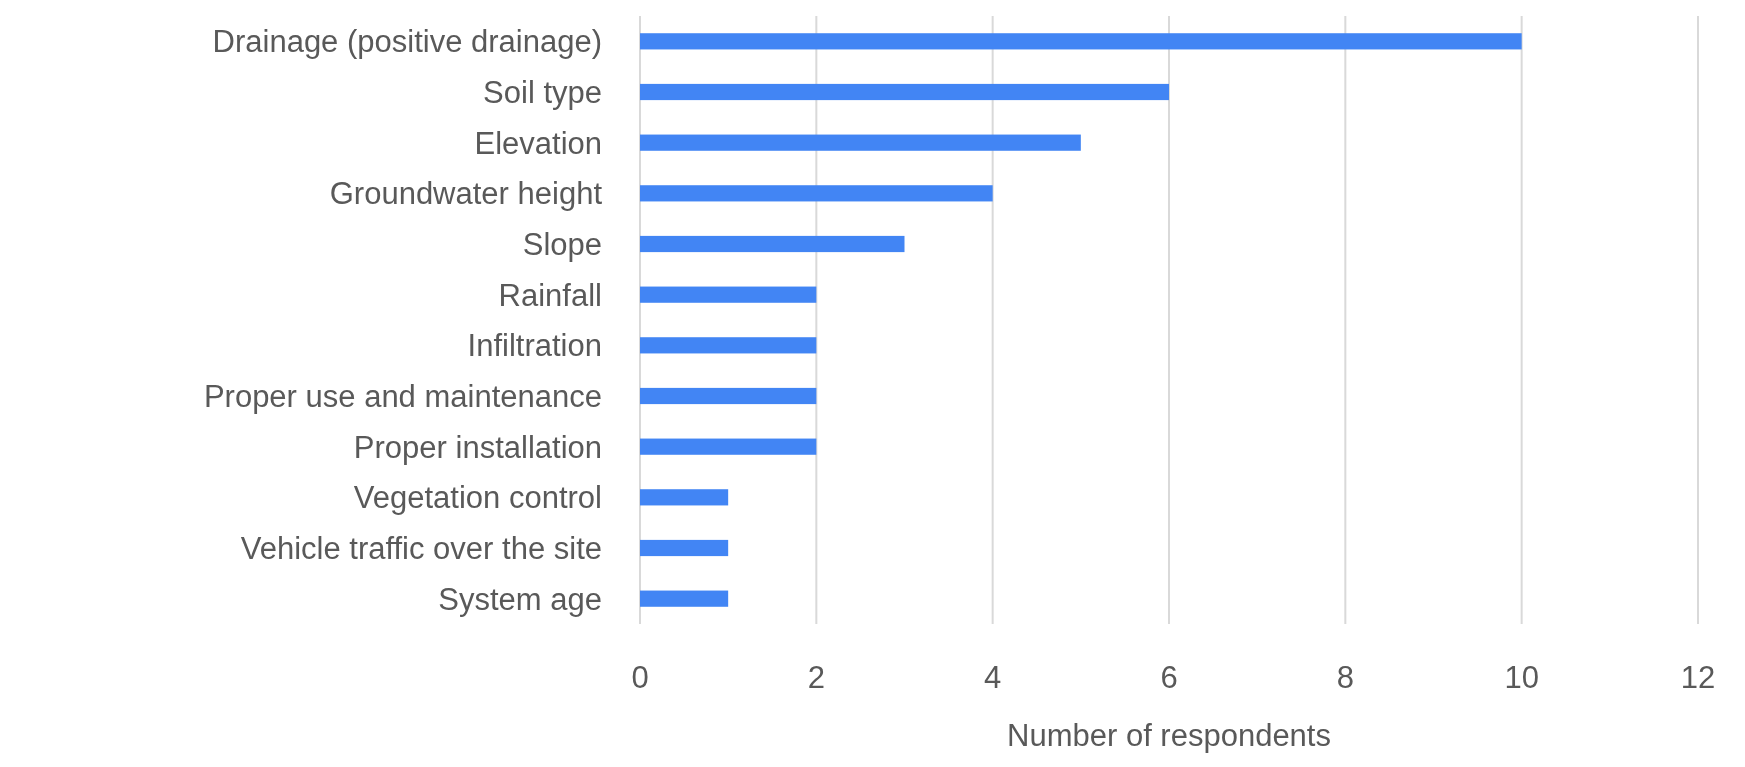  Describe the element at coordinates (550, 295) in the screenshot. I see `y-tick-label: Rainfall` at that location.